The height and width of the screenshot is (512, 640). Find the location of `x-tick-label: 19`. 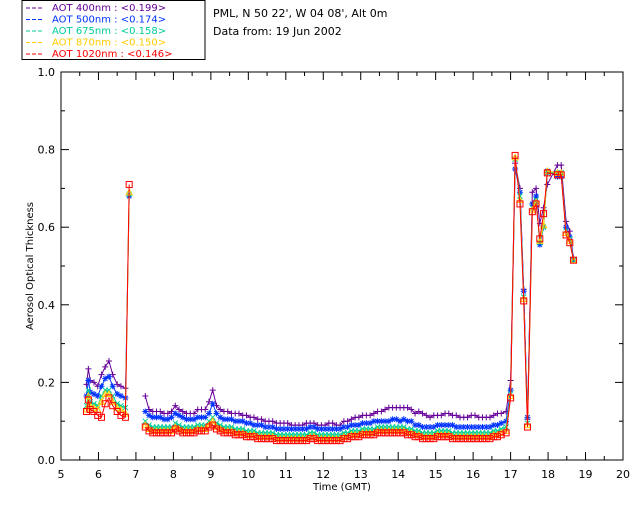

x-tick-label: 19 is located at coordinates (586, 474).